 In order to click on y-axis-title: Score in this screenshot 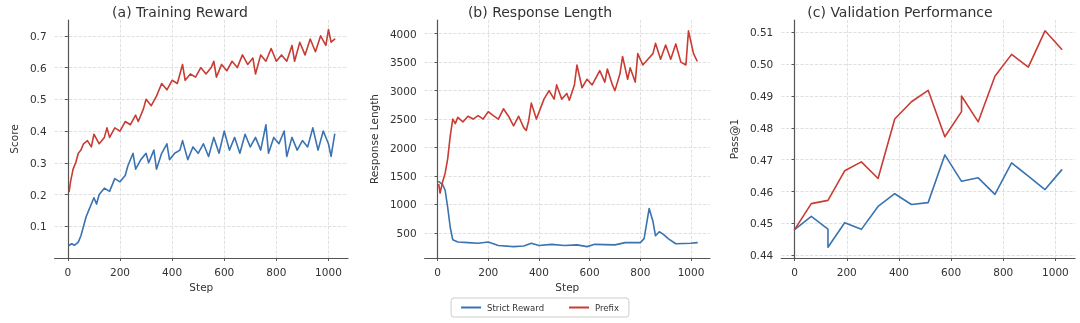, I will do `click(13, 139)`.